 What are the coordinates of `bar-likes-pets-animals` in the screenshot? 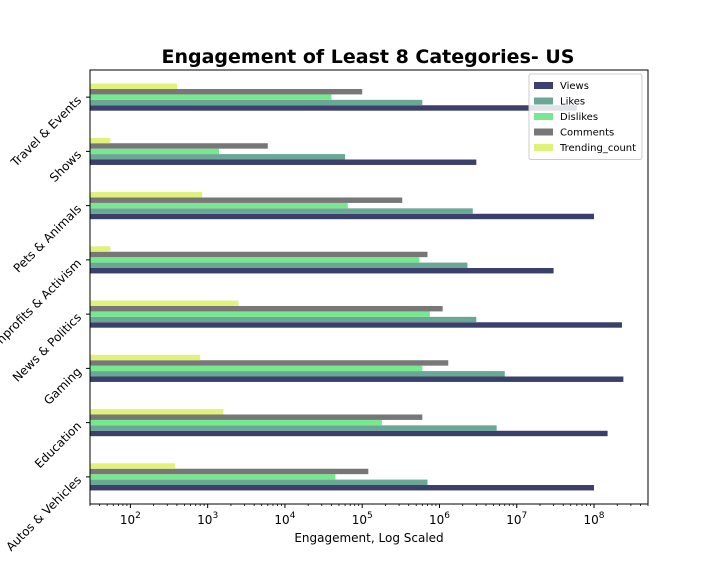 It's located at (281, 211).